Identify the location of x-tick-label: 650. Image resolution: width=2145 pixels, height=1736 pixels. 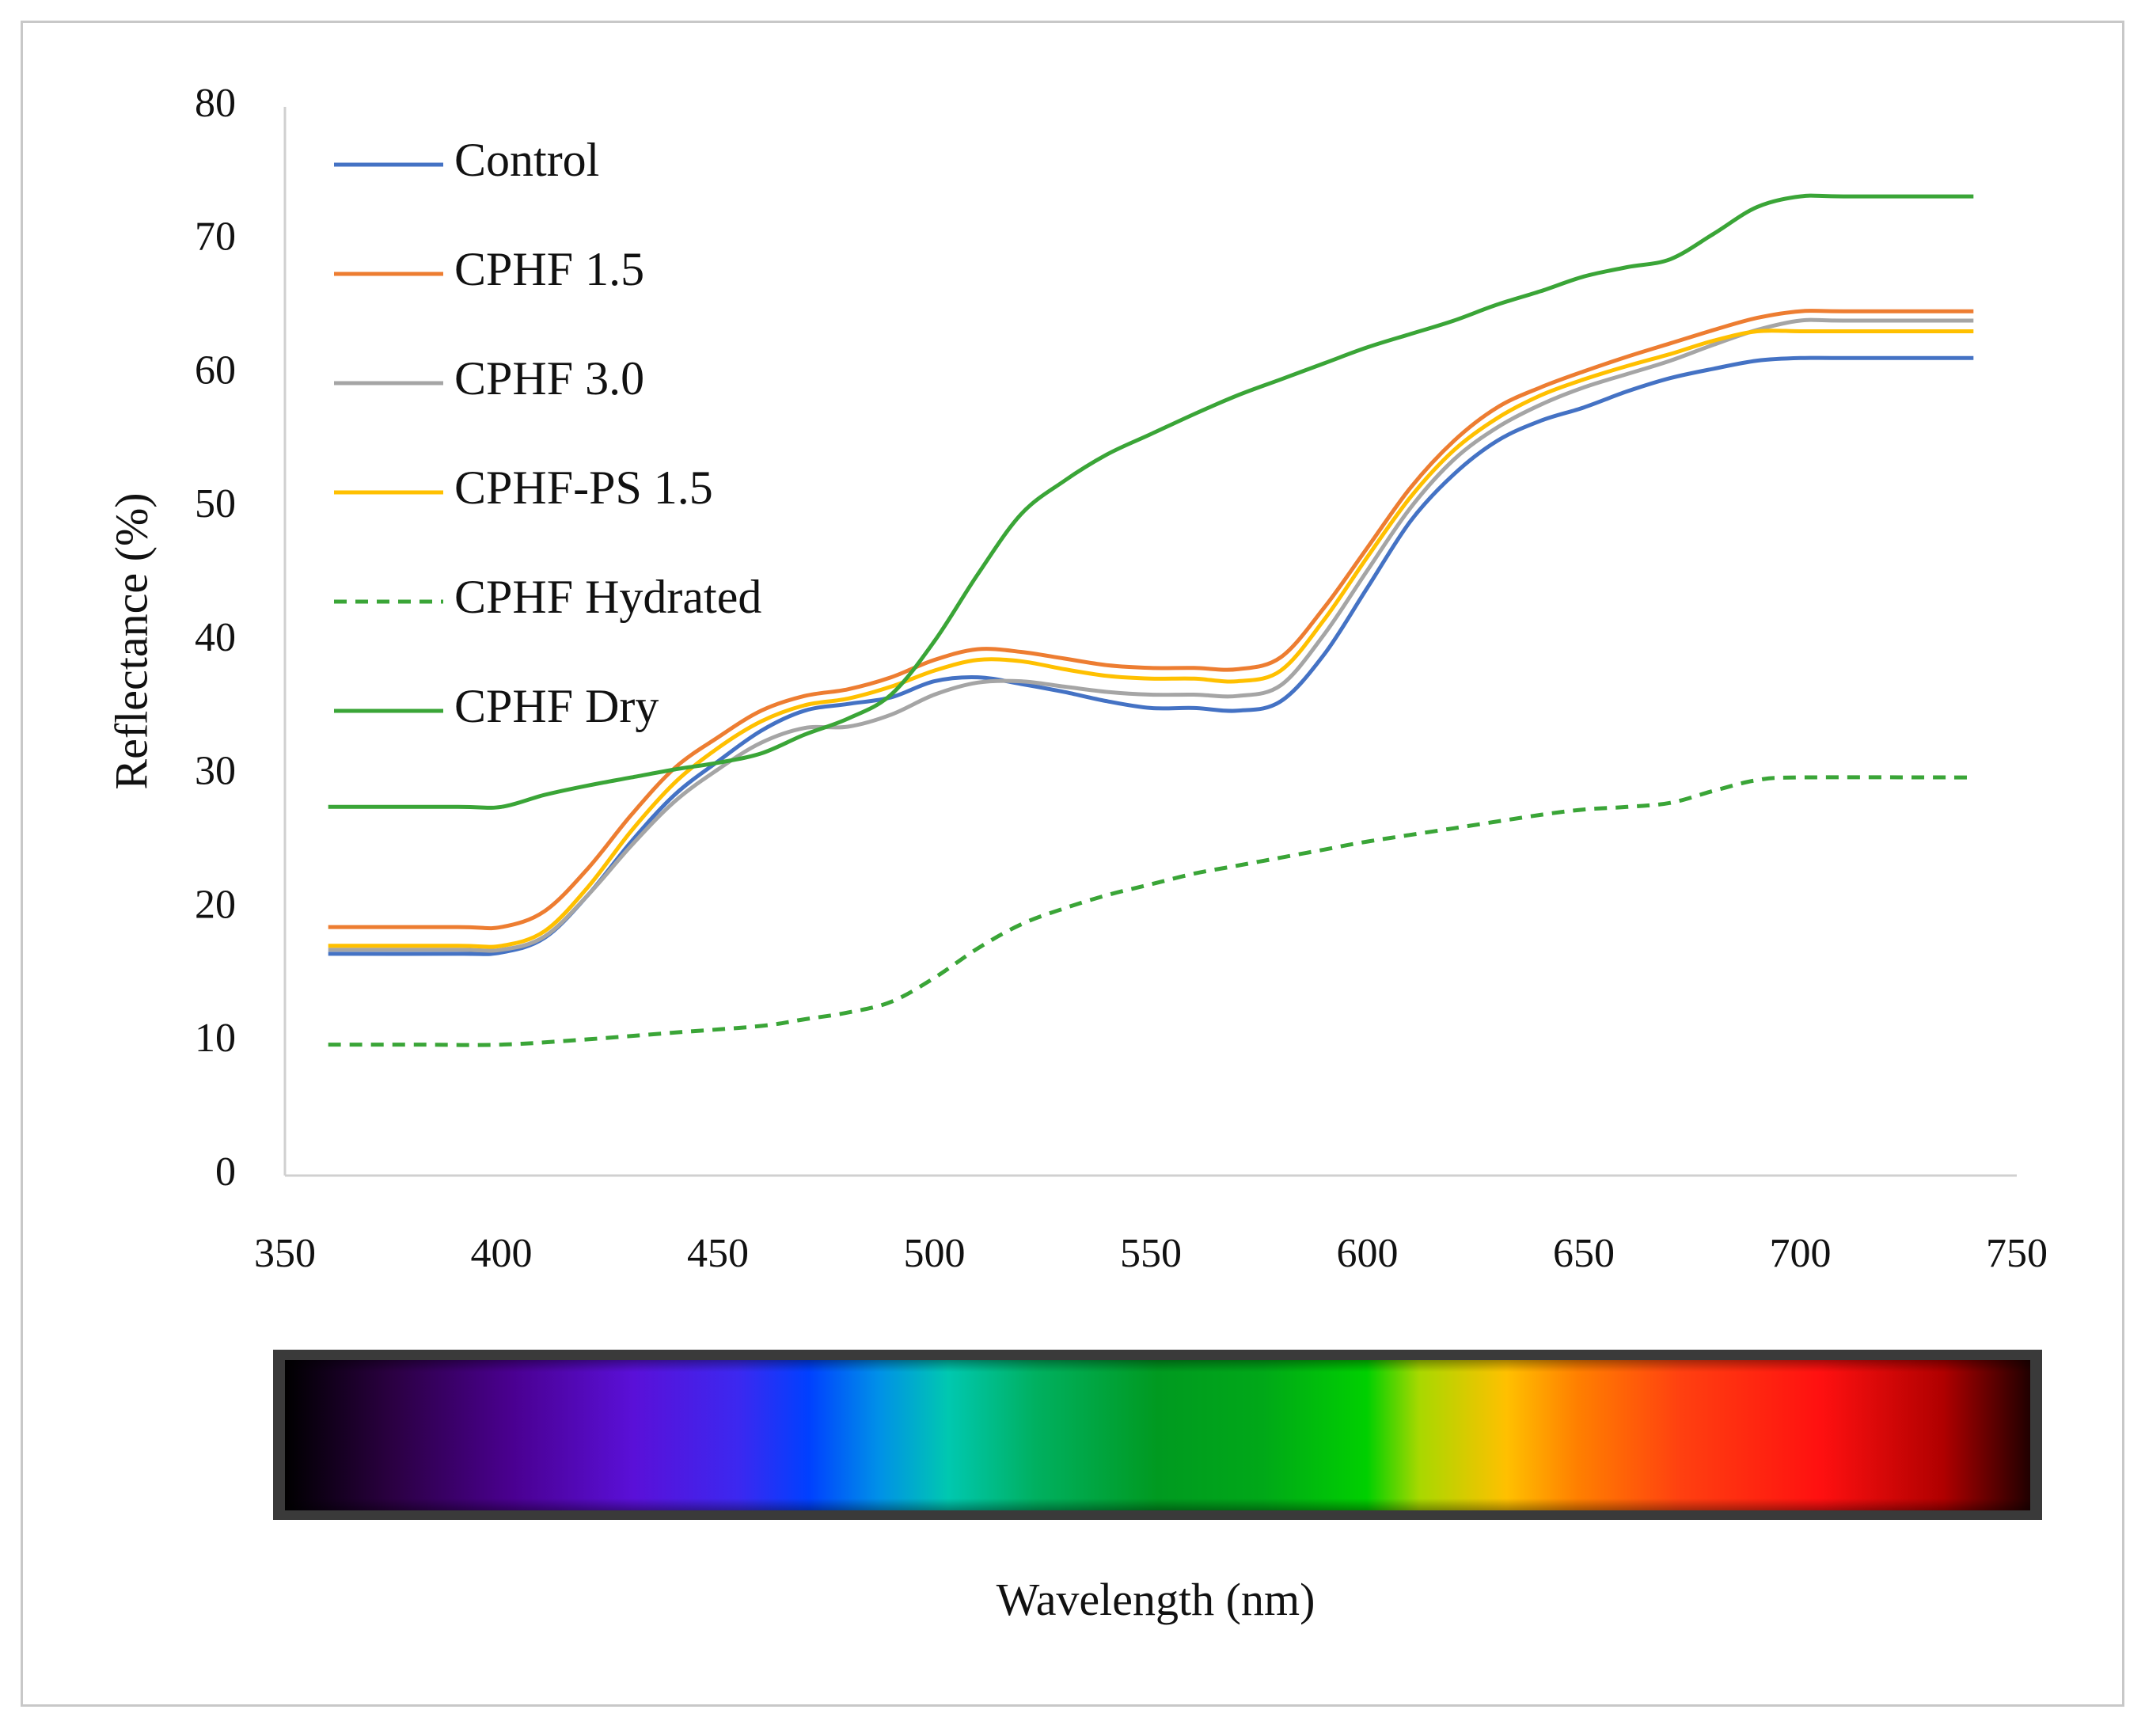
(1584, 1253).